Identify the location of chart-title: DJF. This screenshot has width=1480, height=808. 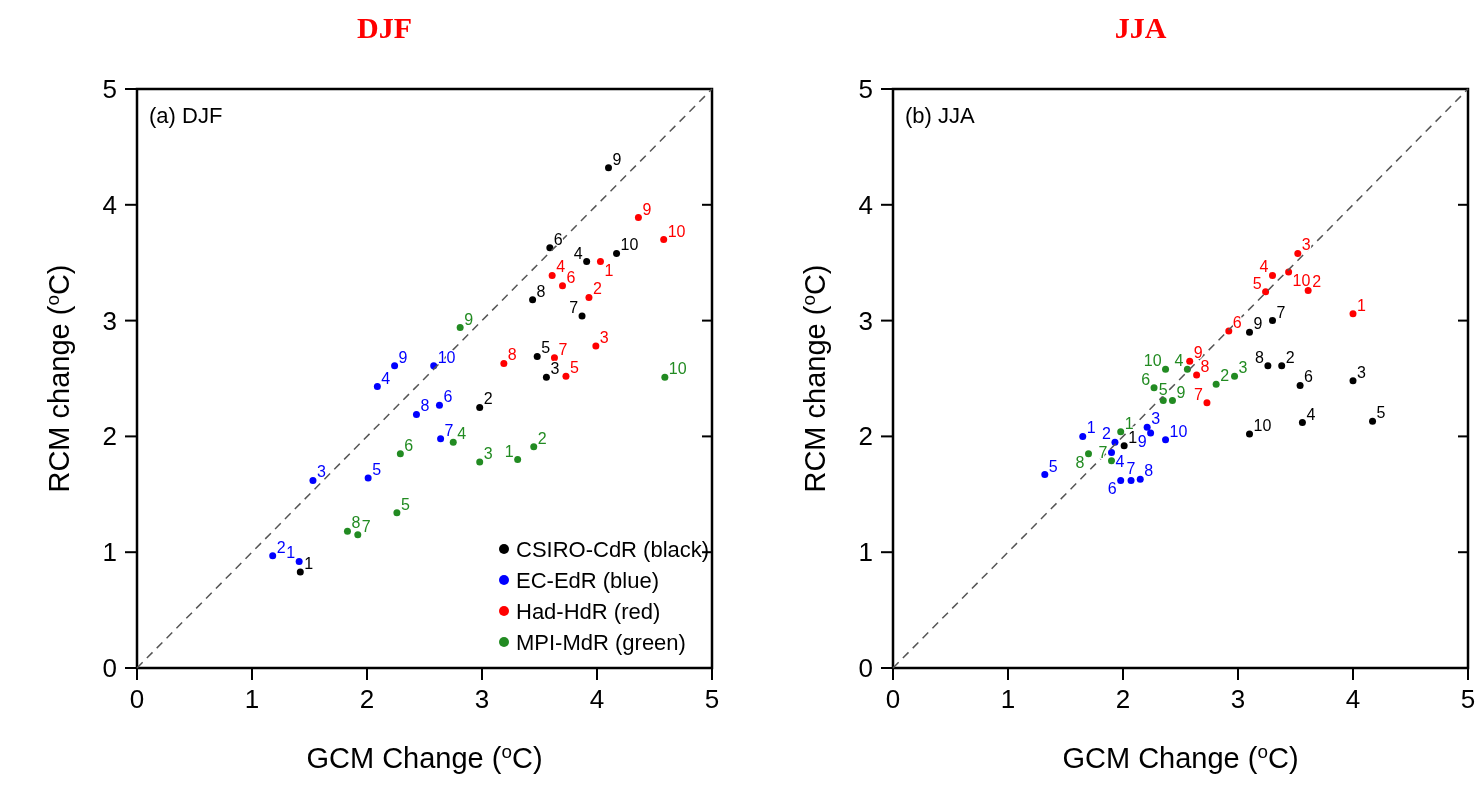
(384, 27).